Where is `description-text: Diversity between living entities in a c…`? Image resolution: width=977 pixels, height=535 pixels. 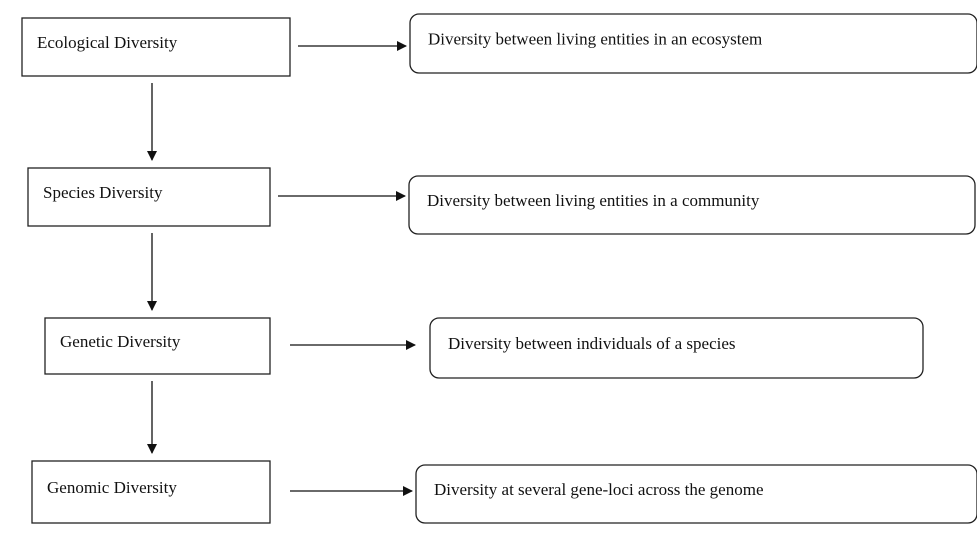 description-text: Diversity between living entities in a c… is located at coordinates (593, 200).